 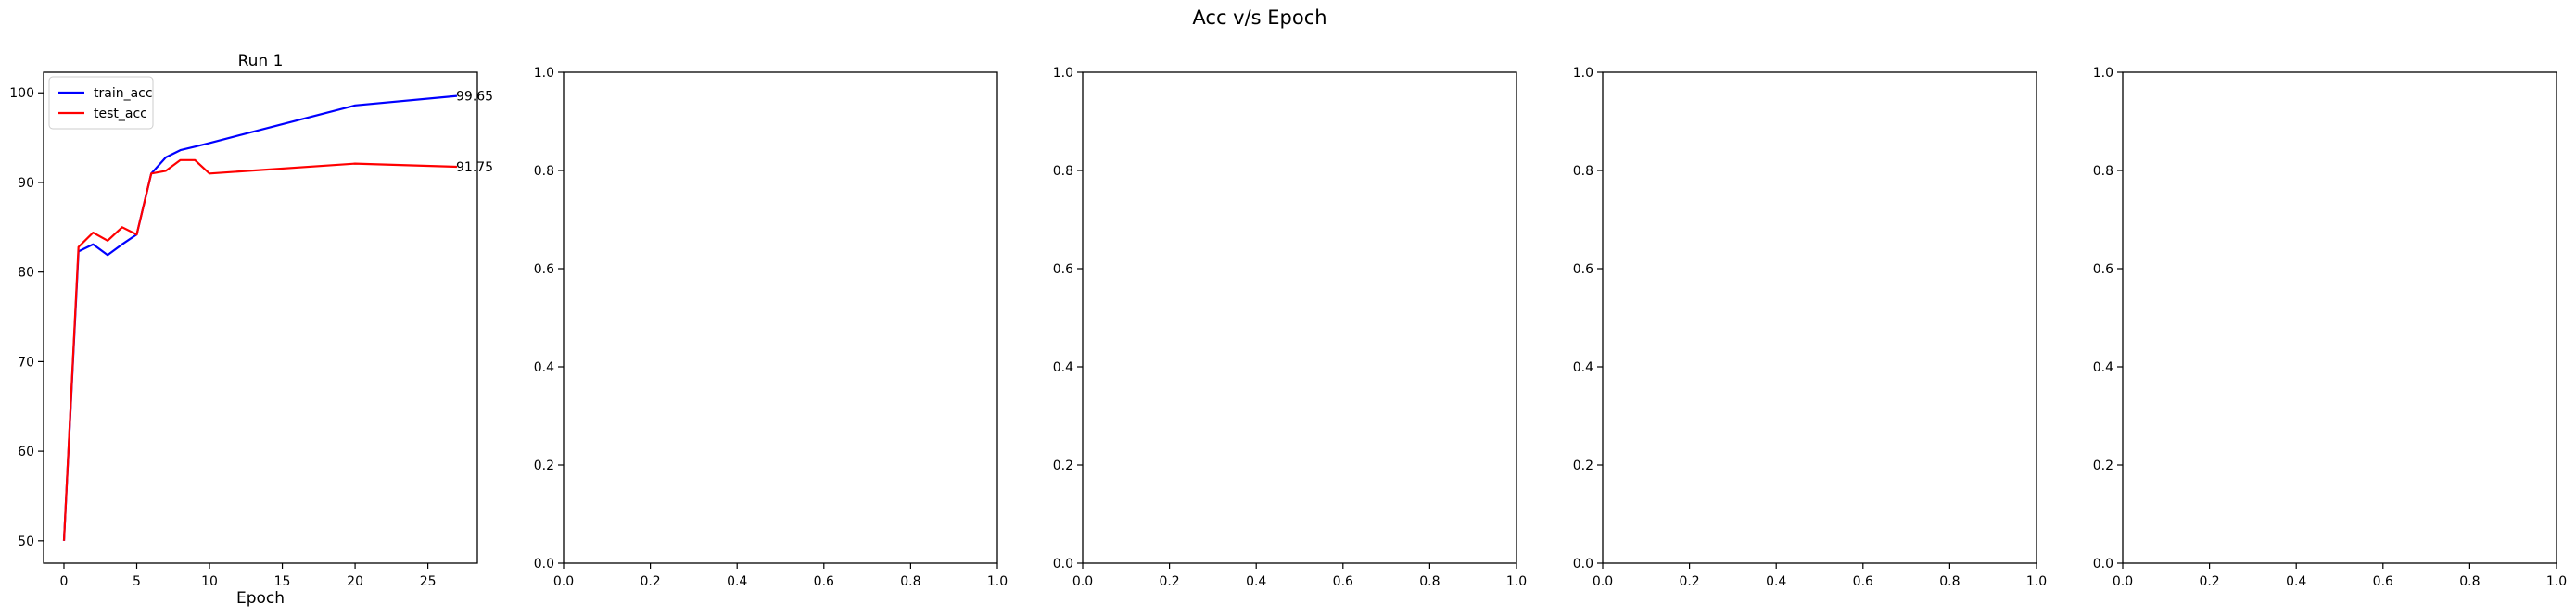 I want to click on series-line-train_acc, so click(x=260, y=317).